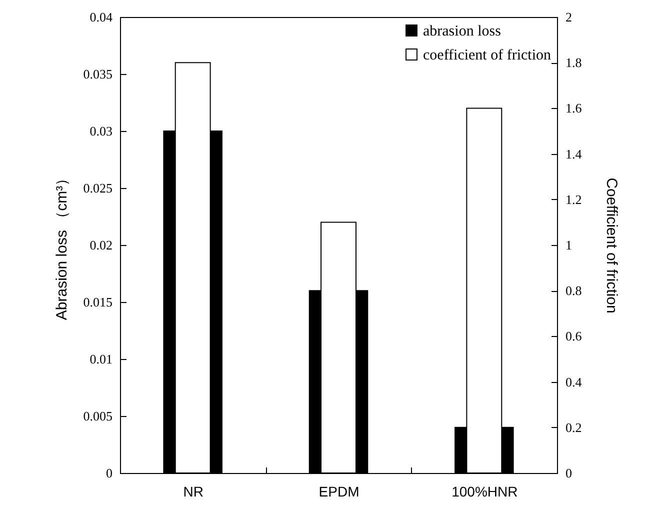 The height and width of the screenshot is (517, 654). I want to click on y2-tick-label: 1.6, so click(574, 108).